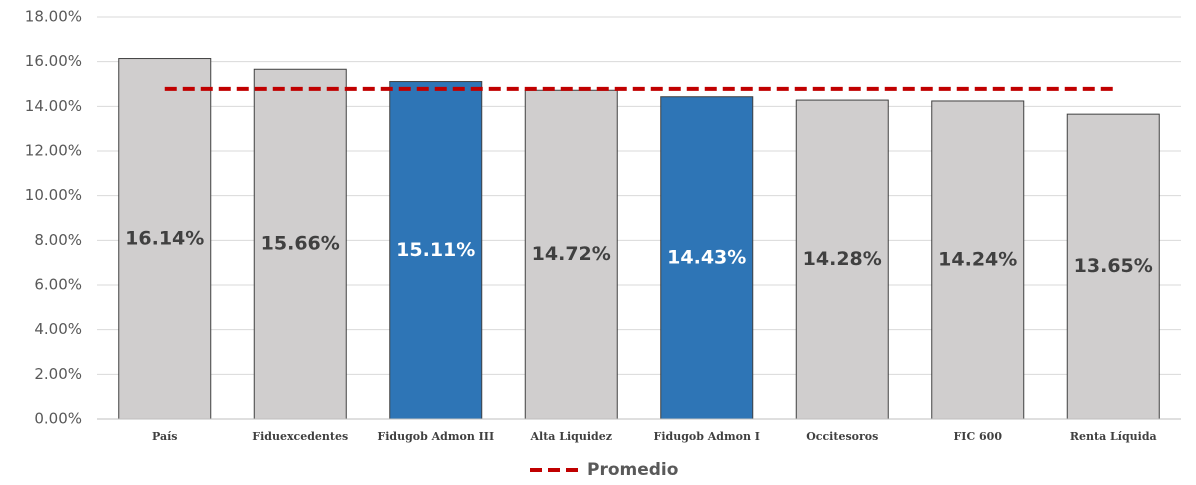 This screenshot has height=485, width=1196. I want to click on value-label: 15.66%, so click(300, 244).